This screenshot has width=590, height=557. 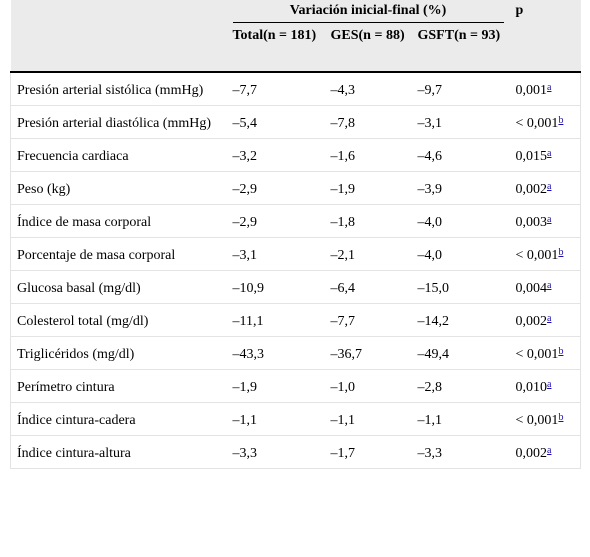 What do you see at coordinates (368, 188) in the screenshot?
I see `cell-ges: –1,9` at bounding box center [368, 188].